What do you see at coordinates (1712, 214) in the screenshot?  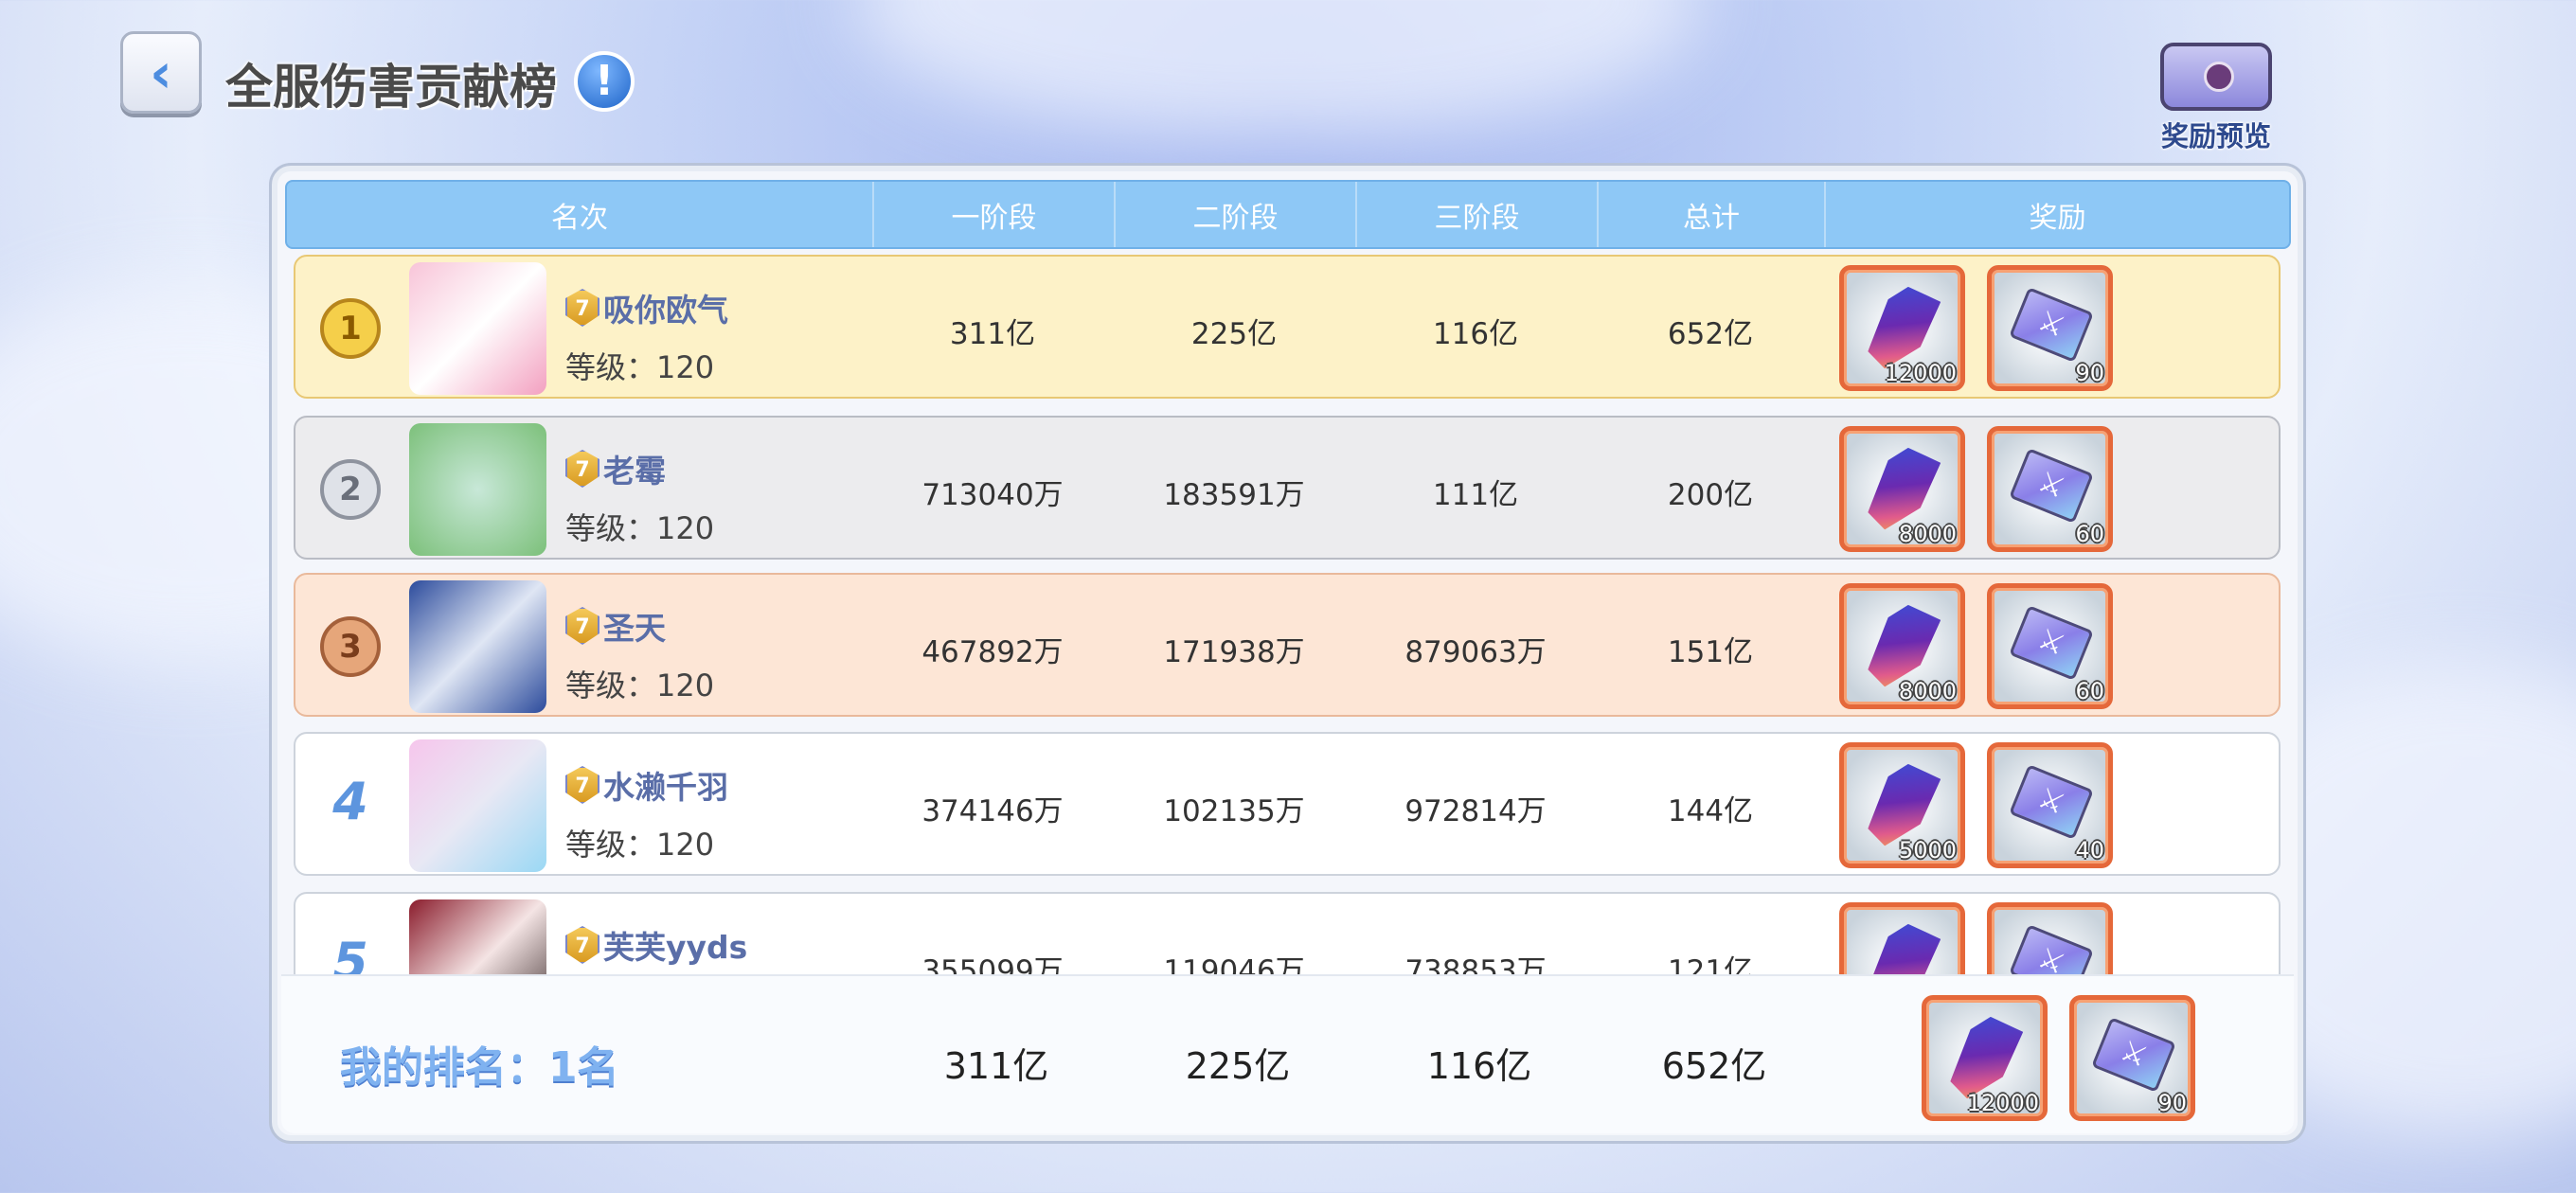 I see `column-header-total: 总计` at bounding box center [1712, 214].